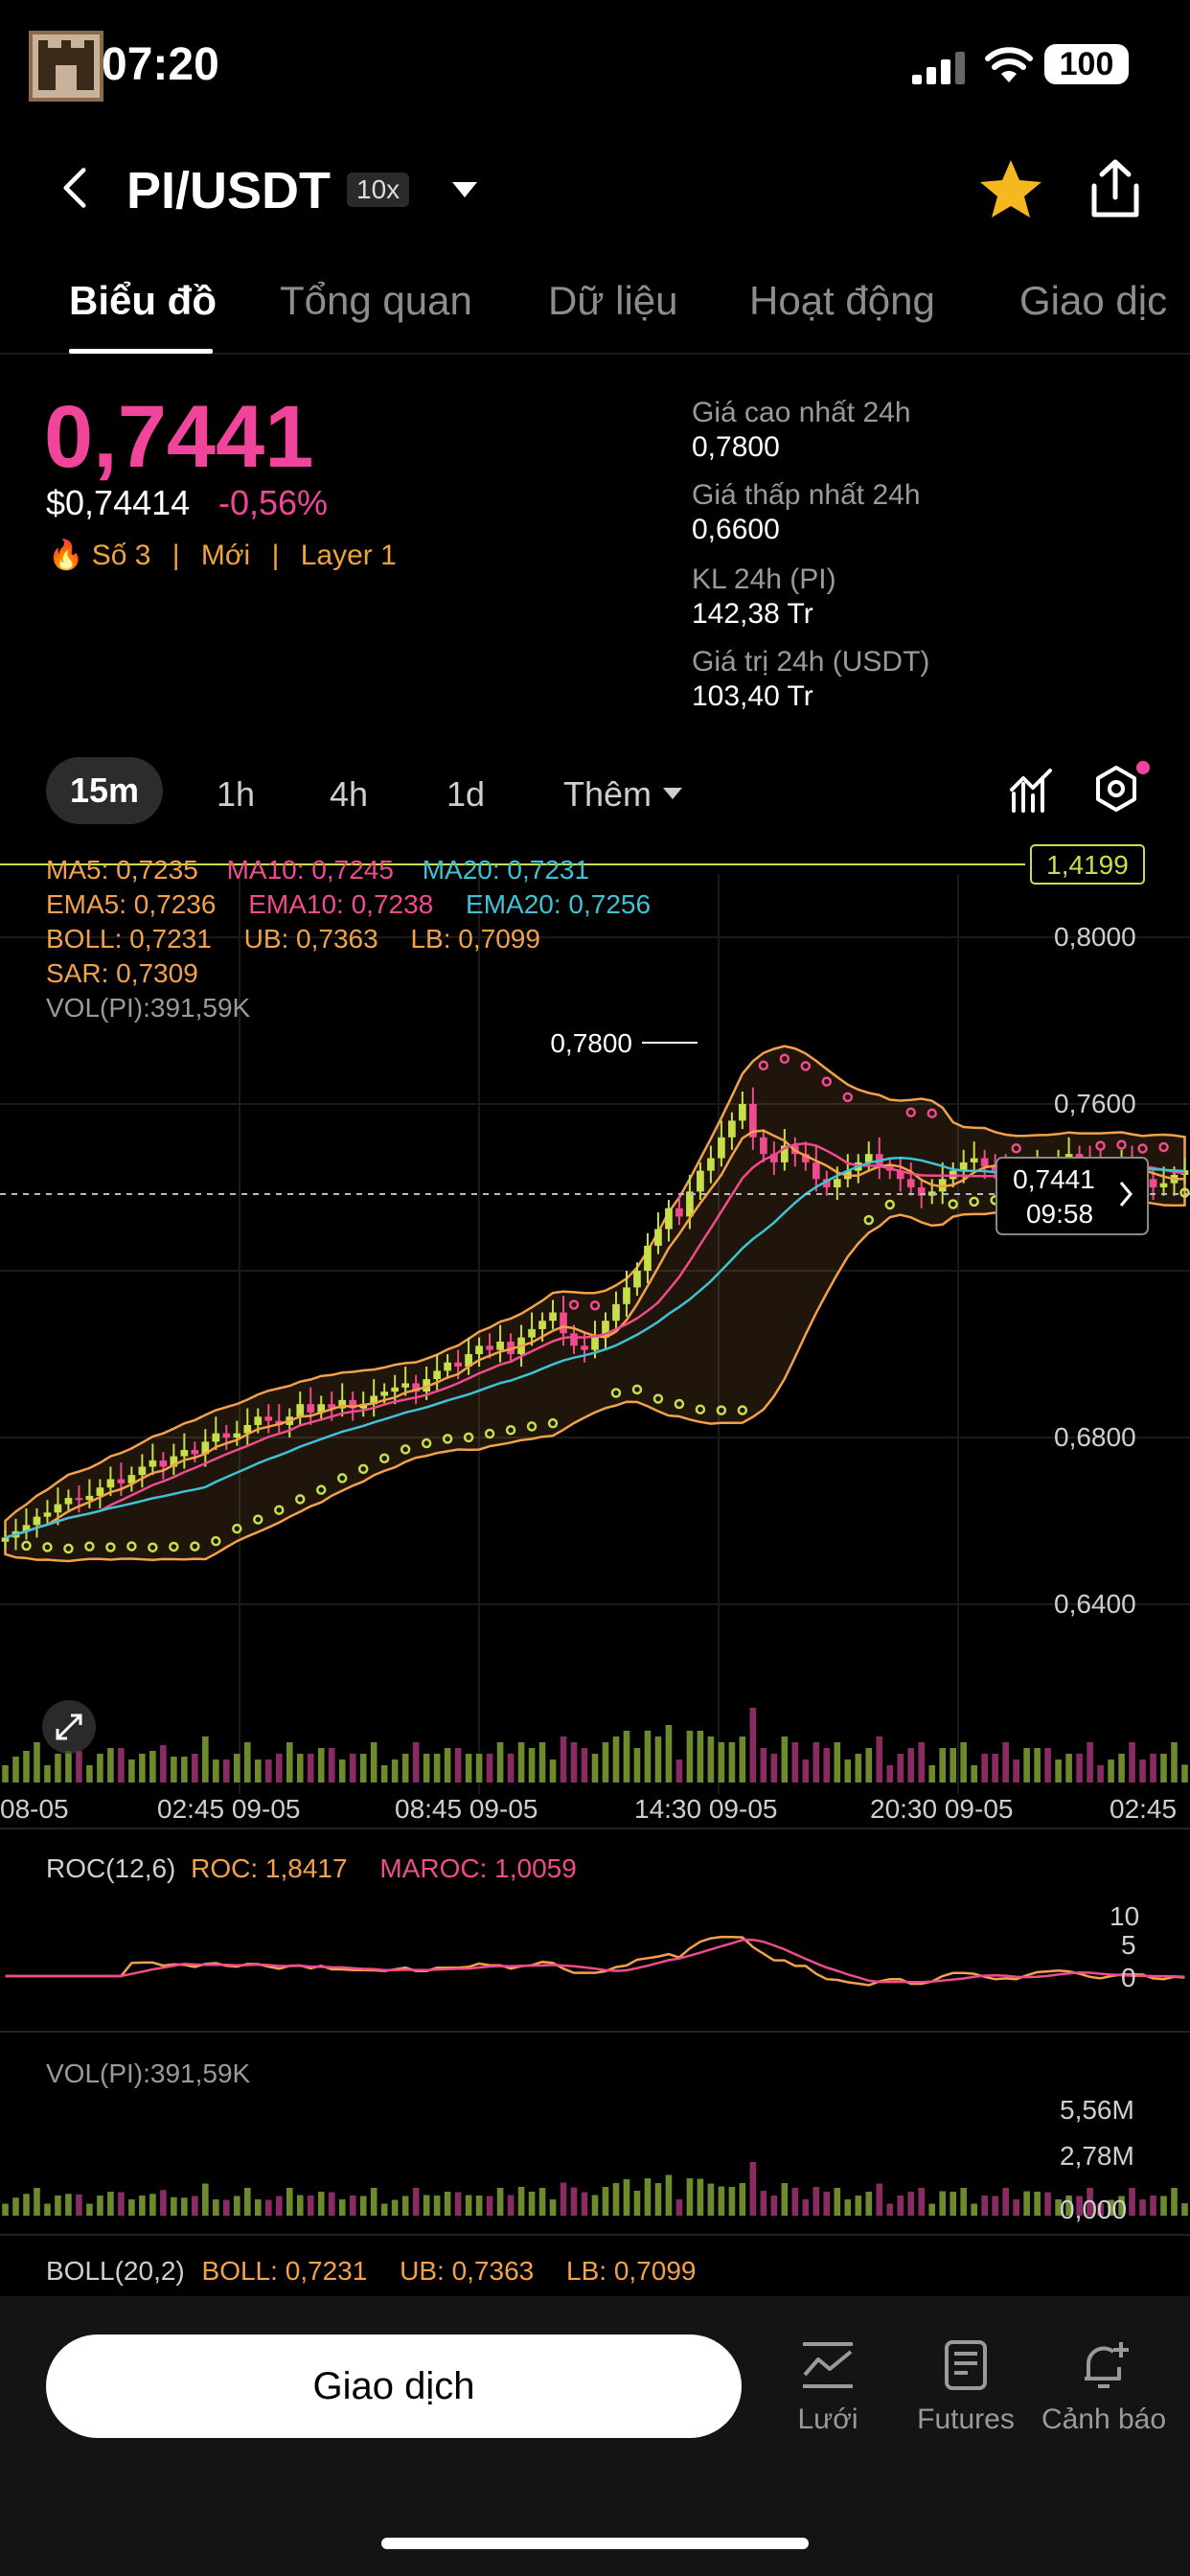  I want to click on home-indicator, so click(595, 2543).